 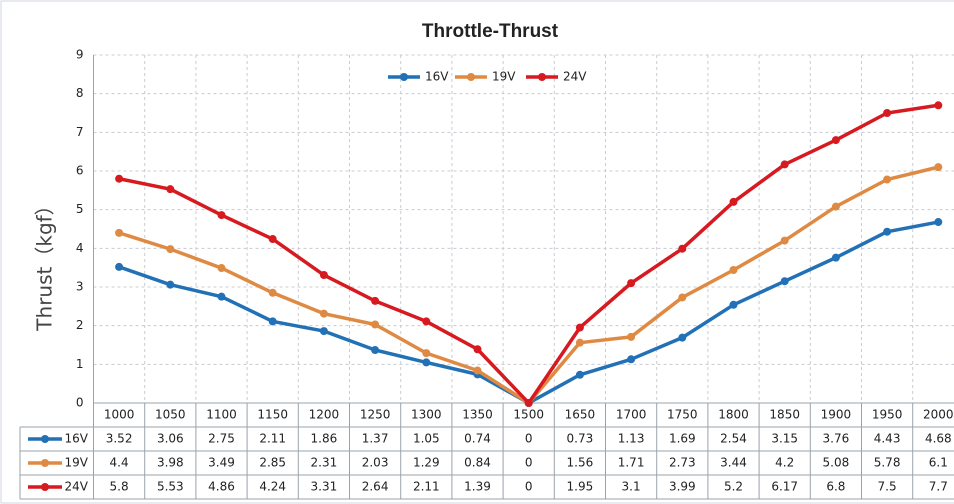 I want to click on table-value: 4.43, so click(x=887, y=439).